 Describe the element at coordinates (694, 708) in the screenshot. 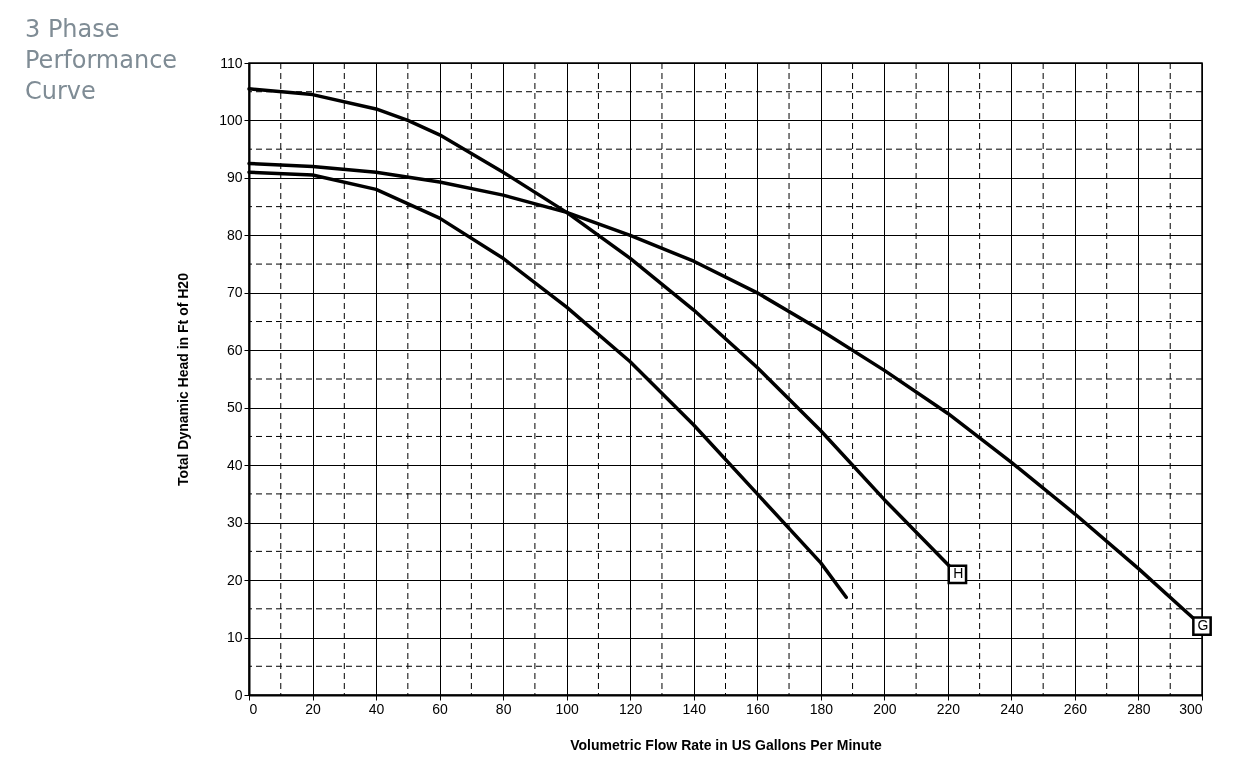

I see `x-tick-label: 140` at that location.